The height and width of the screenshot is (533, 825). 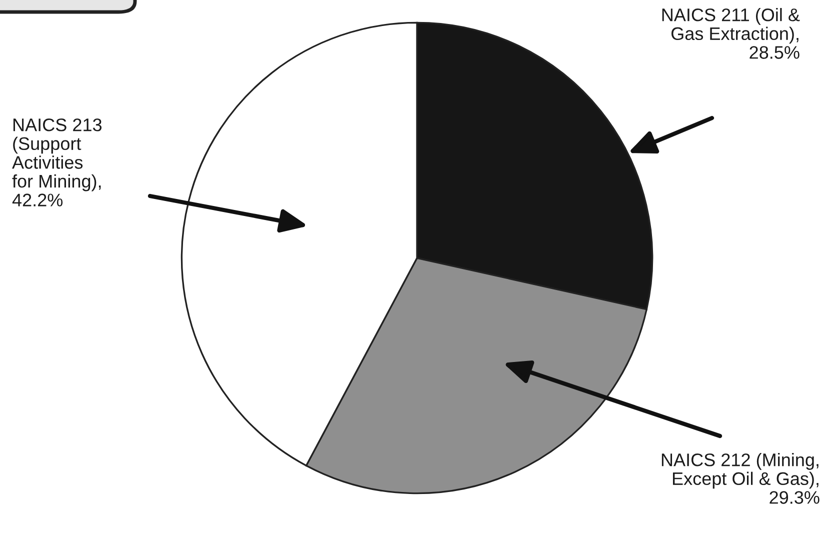 What do you see at coordinates (57, 162) in the screenshot?
I see `slice-label: NAICS 213 (Support Activities for Mining), 42.2%` at bounding box center [57, 162].